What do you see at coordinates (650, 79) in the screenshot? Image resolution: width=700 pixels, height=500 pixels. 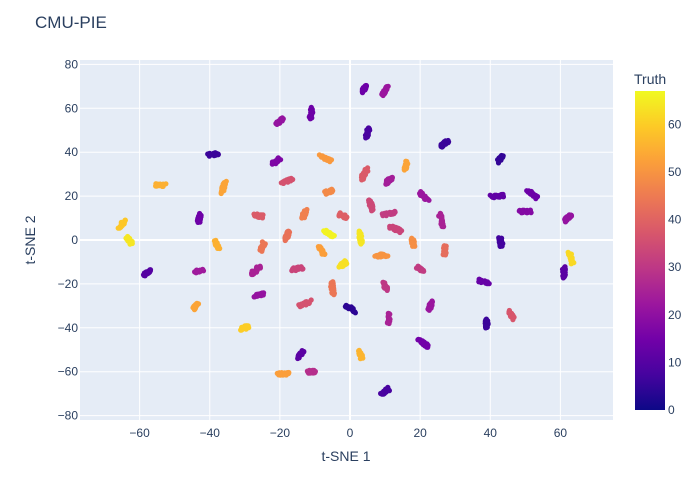 I see `colorbar-title: Truth` at bounding box center [650, 79].